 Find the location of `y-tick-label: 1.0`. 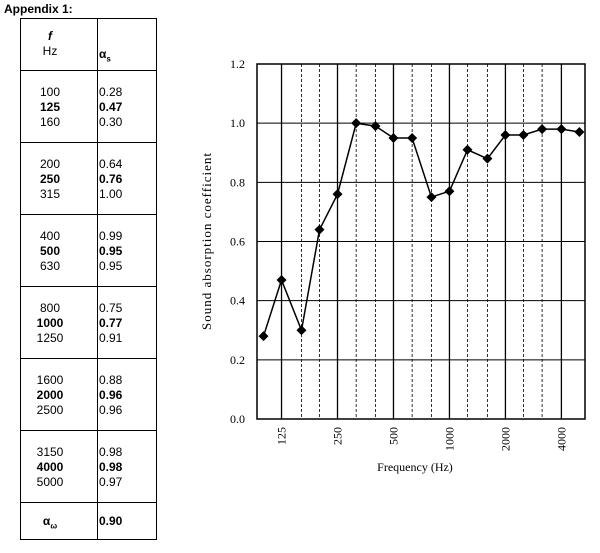

y-tick-label: 1.0 is located at coordinates (237, 123).